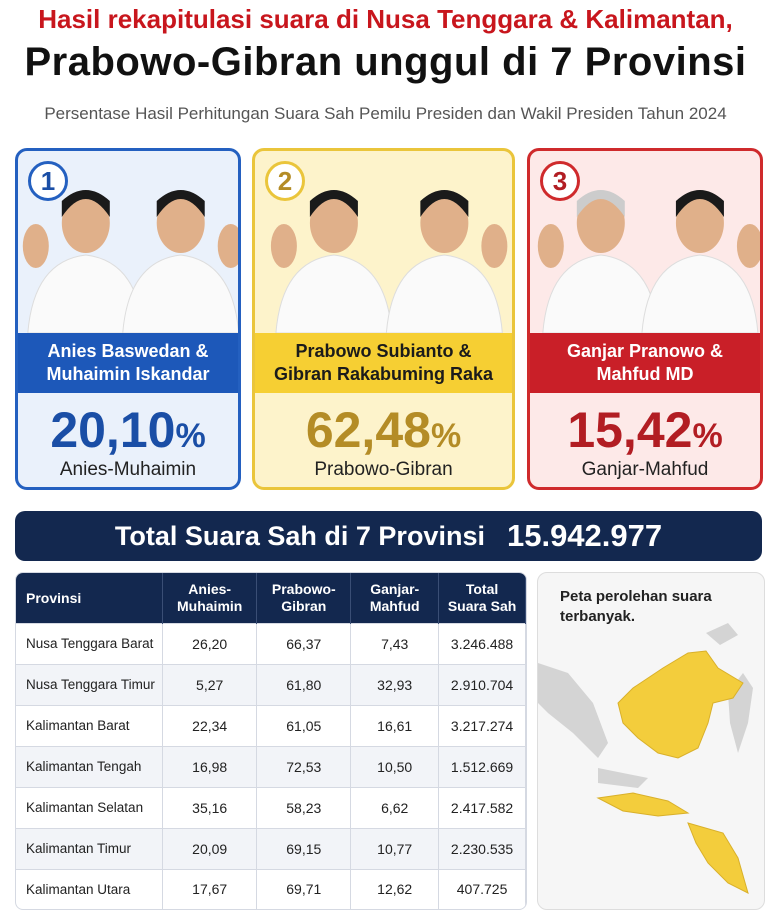 This screenshot has width=771, height=920. What do you see at coordinates (210, 888) in the screenshot?
I see `value-cell: 17,67` at bounding box center [210, 888].